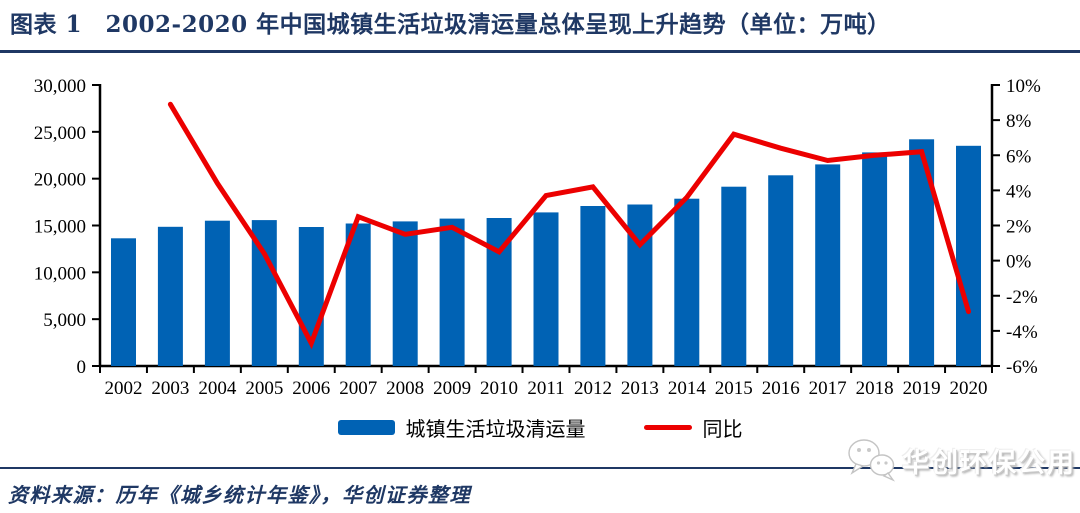 This screenshot has width=1080, height=513. What do you see at coordinates (640, 285) in the screenshot?
I see `bar-2013` at bounding box center [640, 285].